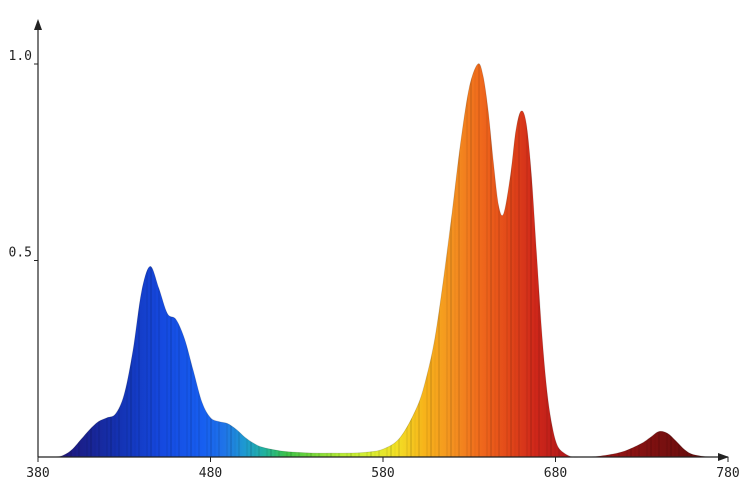  I want to click on y-tick-label: 1.0, so click(20, 56).